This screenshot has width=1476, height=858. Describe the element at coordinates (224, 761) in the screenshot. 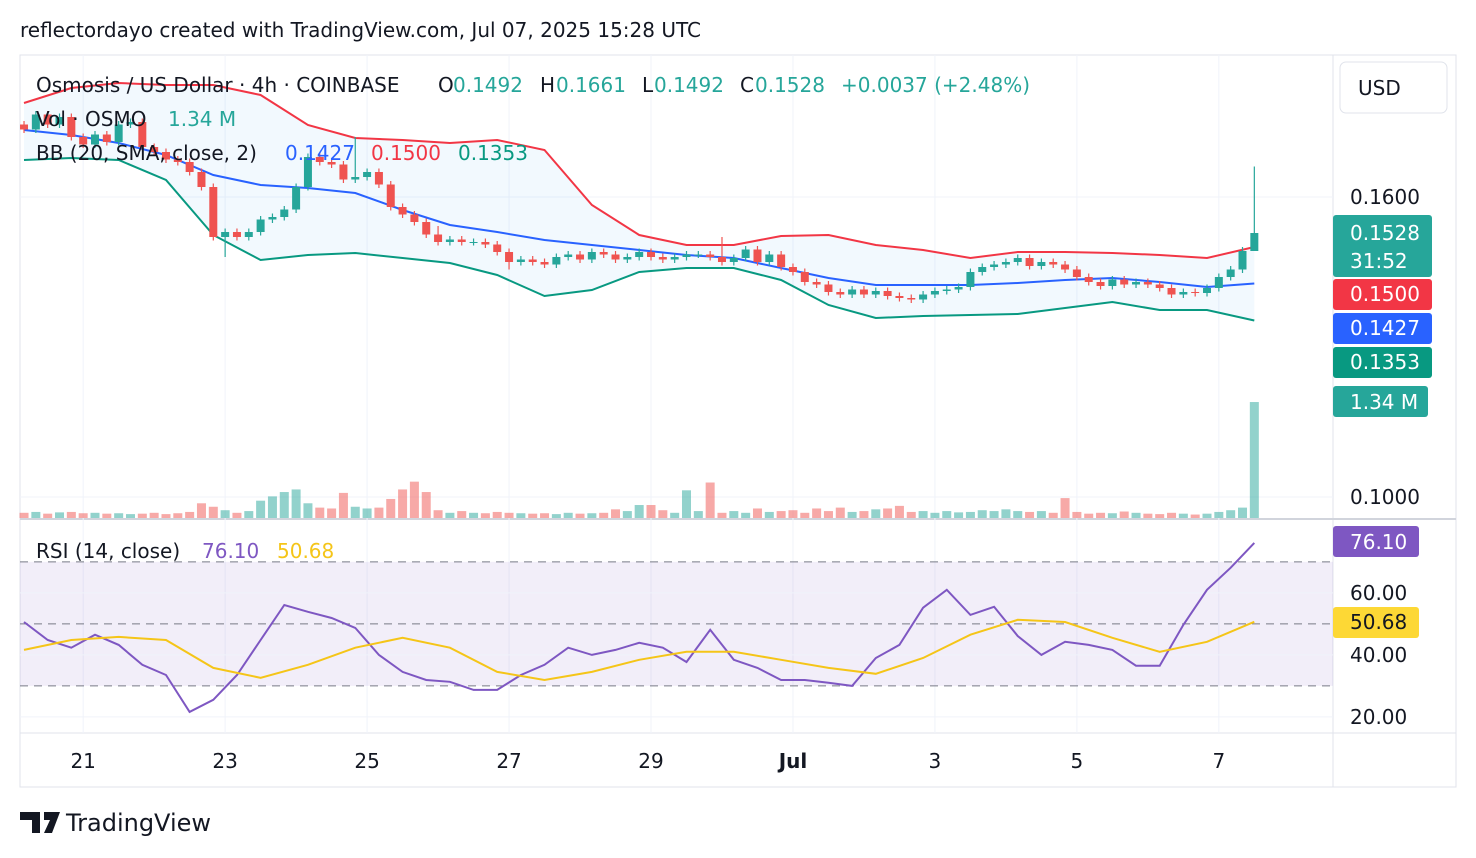

I see `x-tick-label: 23` at that location.